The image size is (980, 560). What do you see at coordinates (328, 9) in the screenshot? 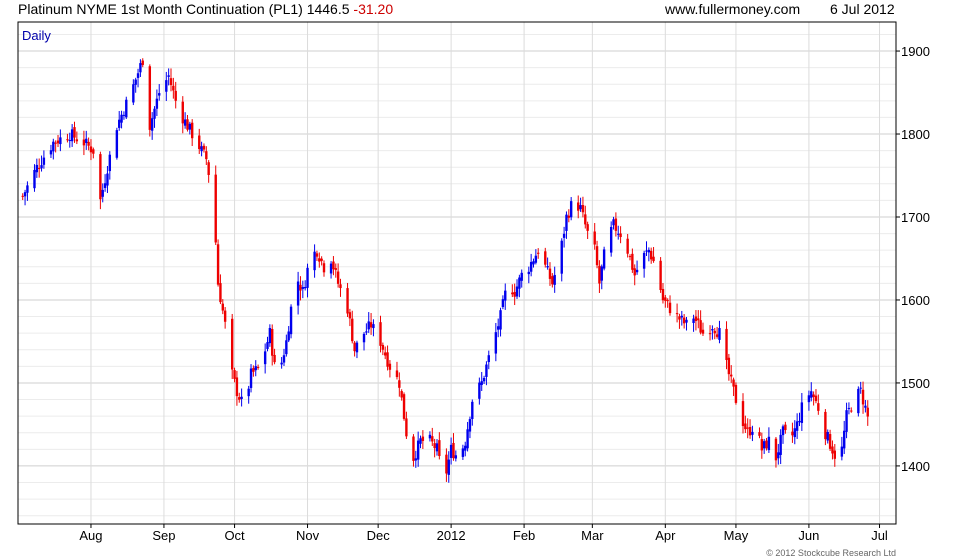
I see `last-price: 1446.5` at bounding box center [328, 9].